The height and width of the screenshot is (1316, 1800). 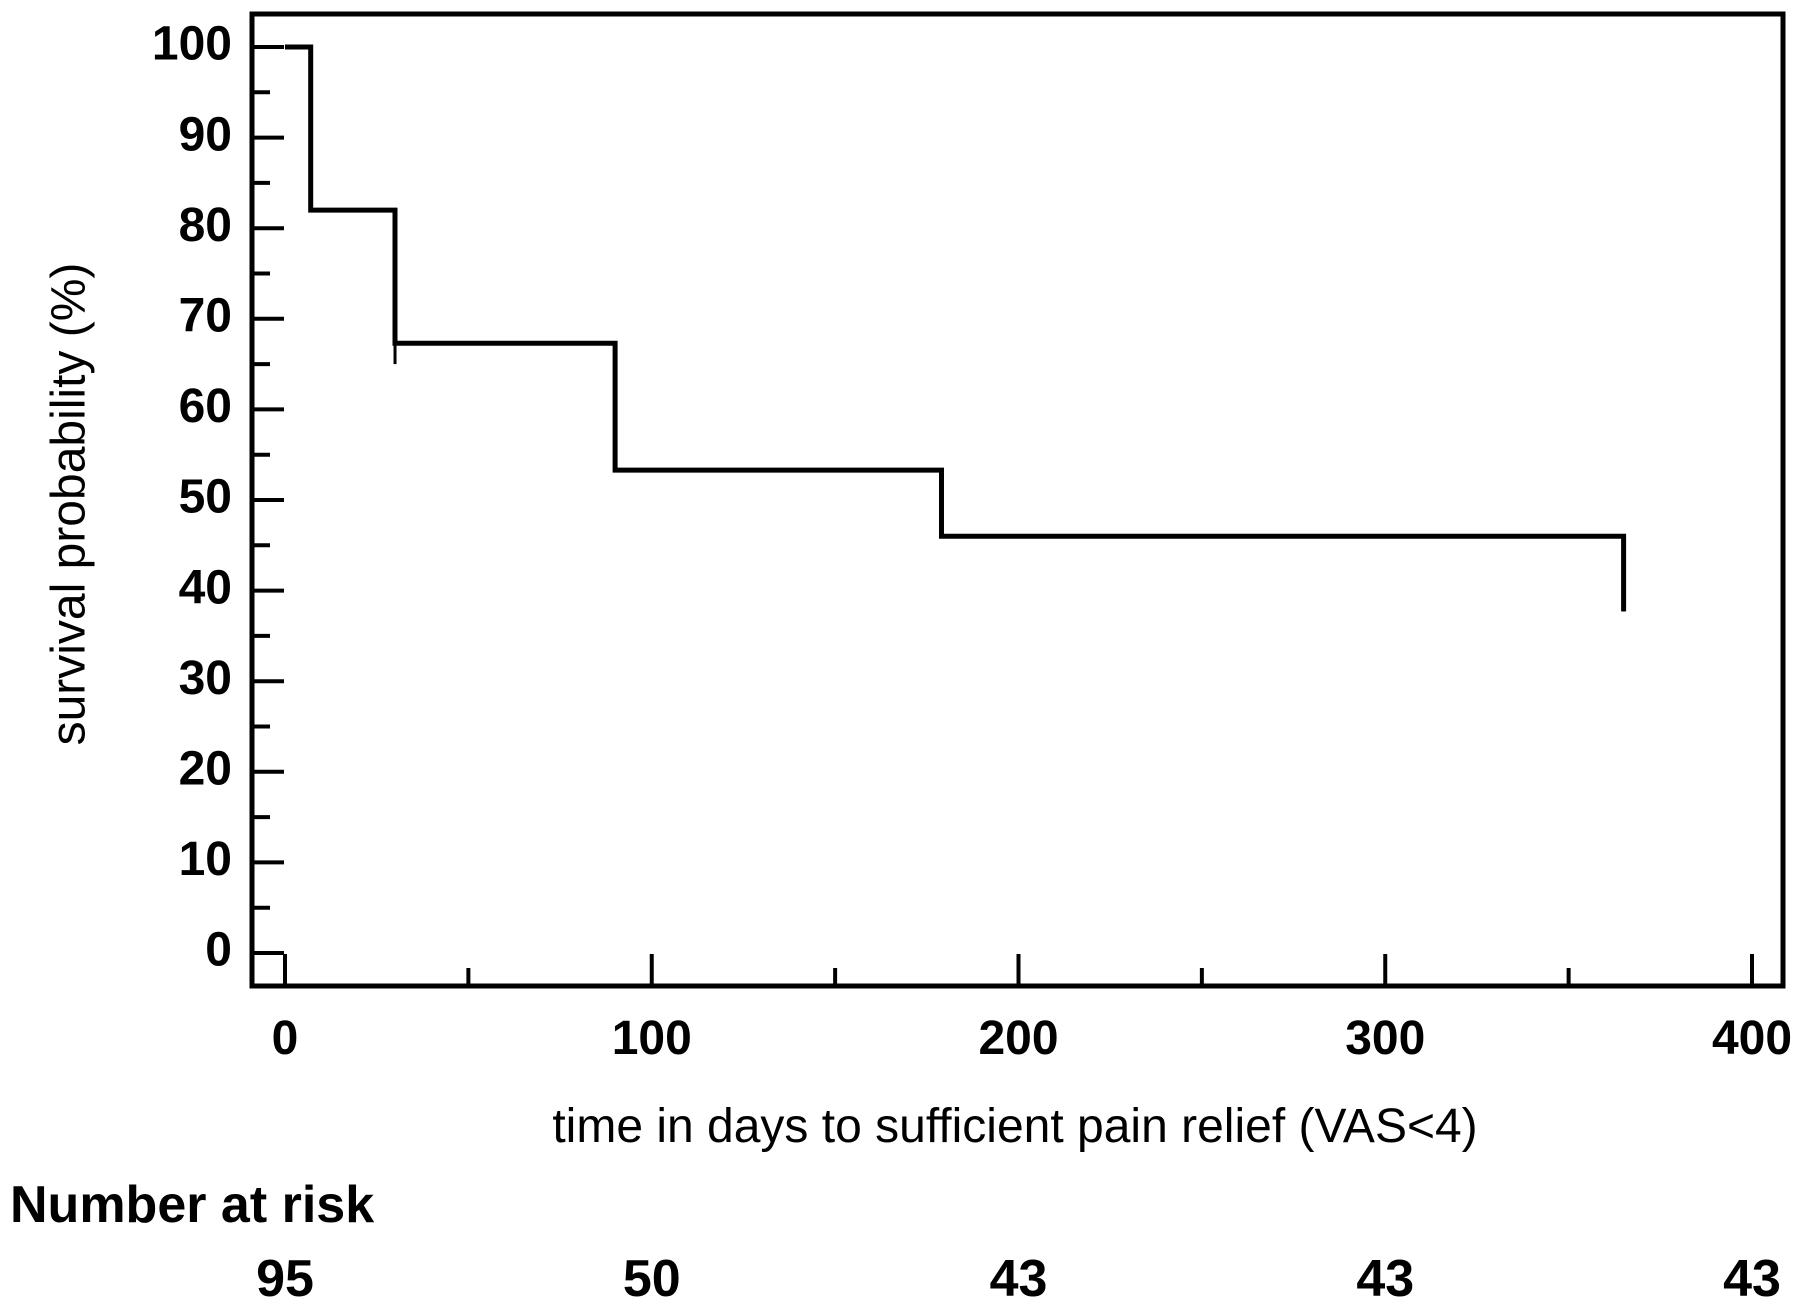 What do you see at coordinates (1752, 1038) in the screenshot?
I see `x-tick-label: 400` at bounding box center [1752, 1038].